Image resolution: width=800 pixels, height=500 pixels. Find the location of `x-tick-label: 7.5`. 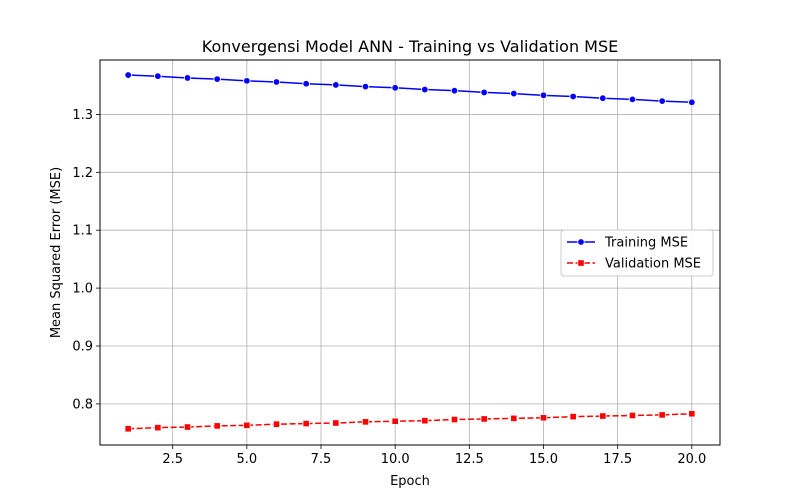

x-tick-label: 7.5 is located at coordinates (321, 459).